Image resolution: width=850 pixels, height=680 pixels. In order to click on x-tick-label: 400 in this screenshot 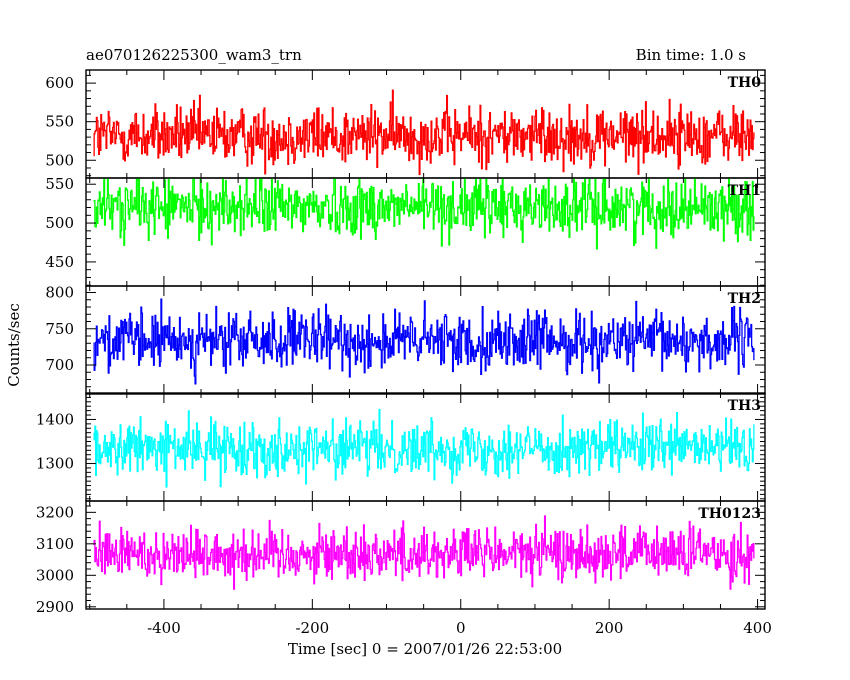, I will do `click(757, 628)`.